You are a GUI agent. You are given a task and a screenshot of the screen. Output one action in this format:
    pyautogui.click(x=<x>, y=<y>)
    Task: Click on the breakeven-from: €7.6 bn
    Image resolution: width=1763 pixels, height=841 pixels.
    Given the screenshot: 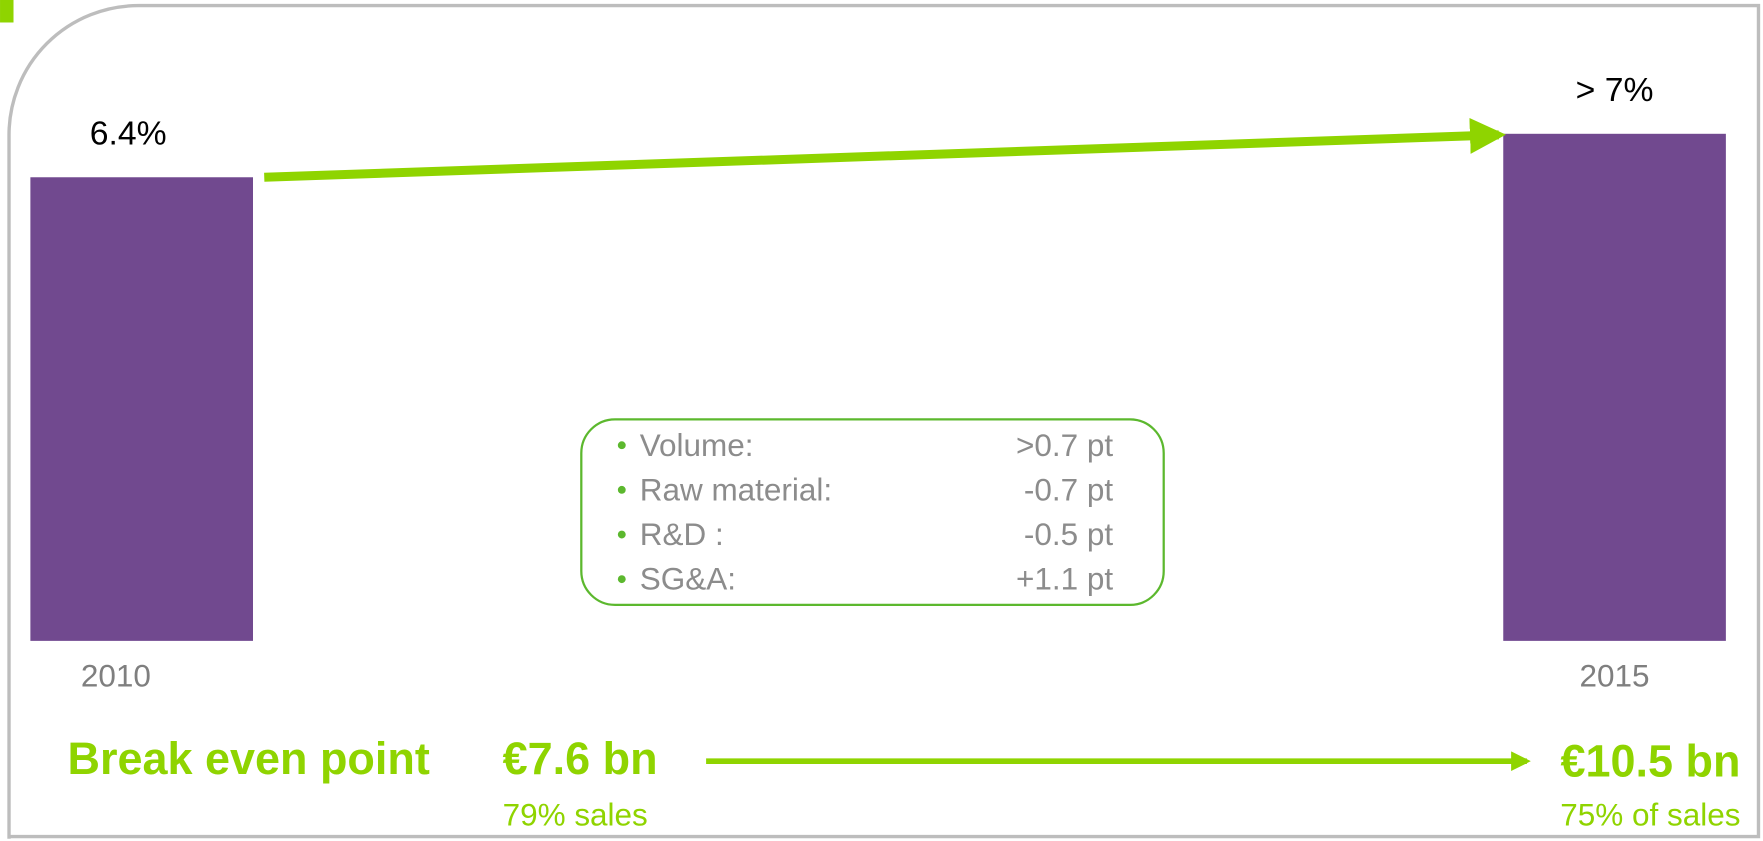 What is the action you would take?
    pyautogui.click(x=580, y=758)
    